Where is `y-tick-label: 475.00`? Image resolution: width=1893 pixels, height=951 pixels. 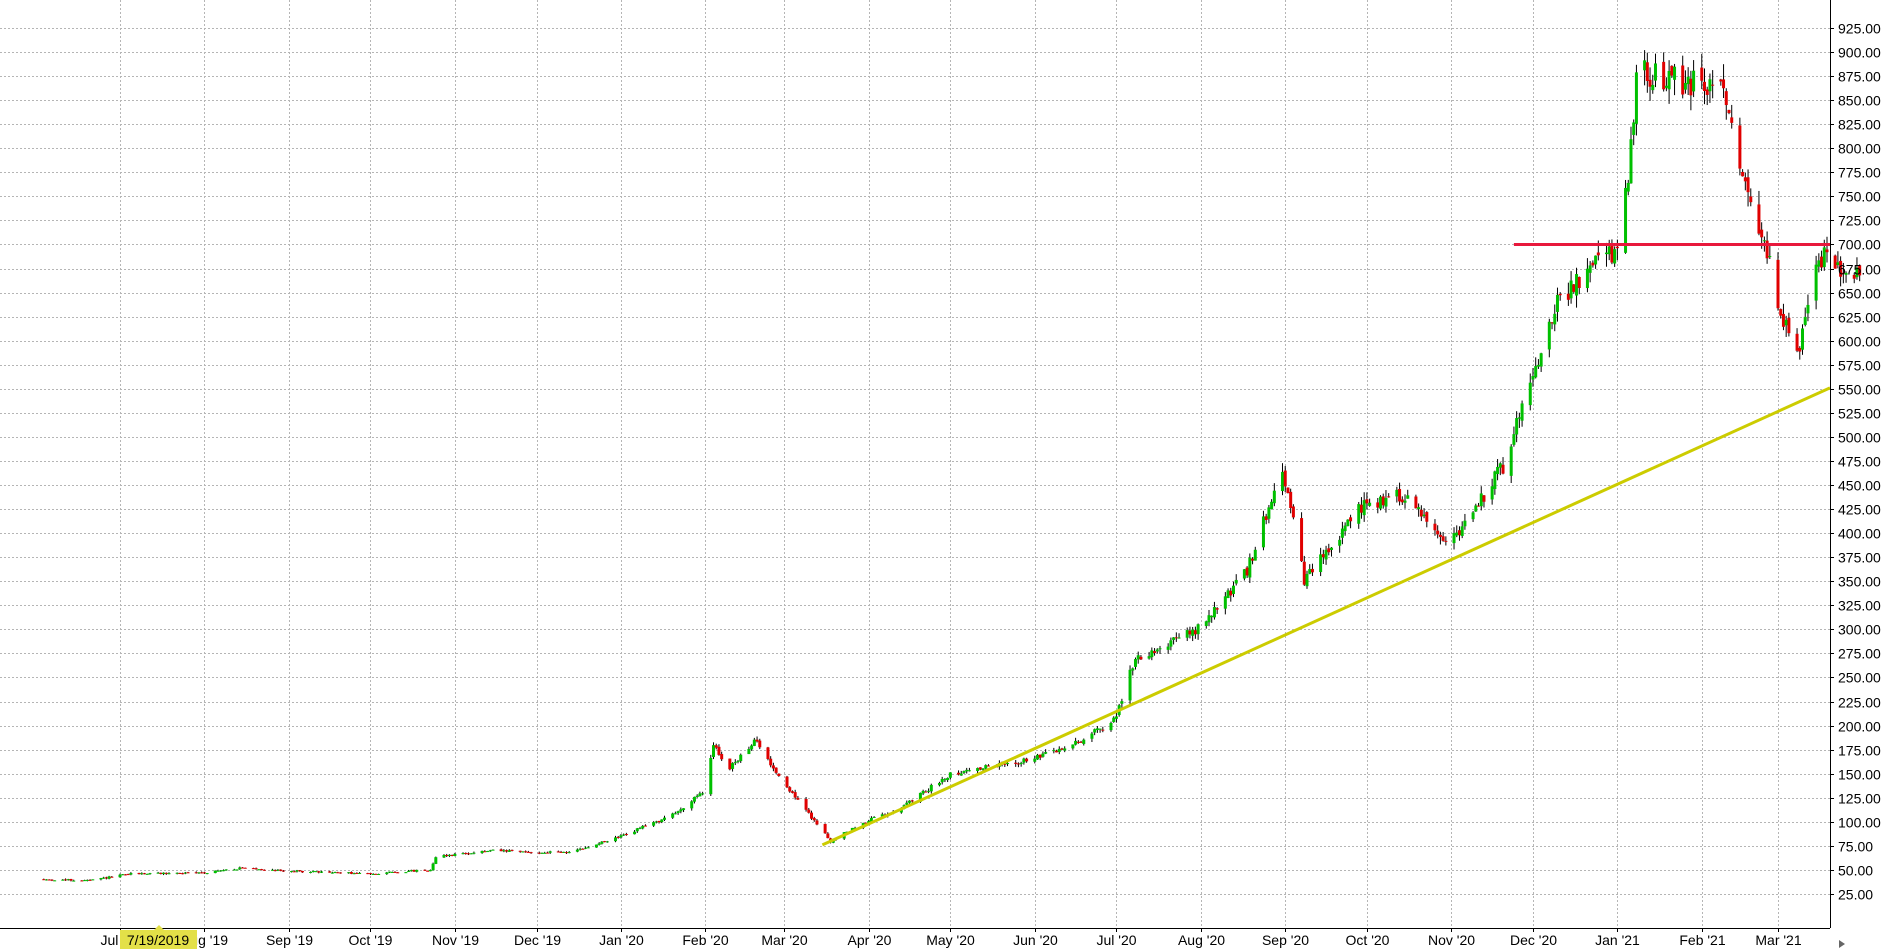
y-tick-label: 475.00 is located at coordinates (1859, 462).